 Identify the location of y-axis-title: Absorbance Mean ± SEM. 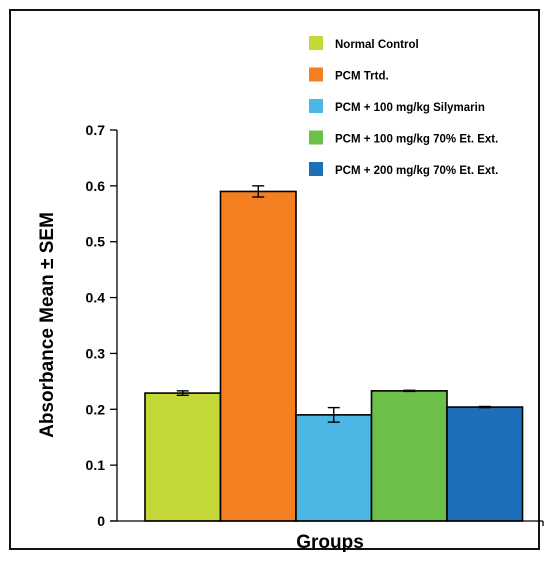
(47, 325).